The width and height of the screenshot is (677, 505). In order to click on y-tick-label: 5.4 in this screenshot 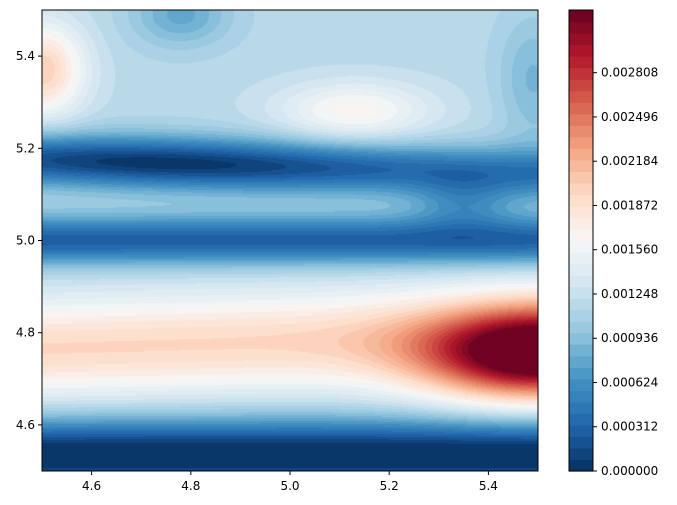, I will do `click(25, 56)`.